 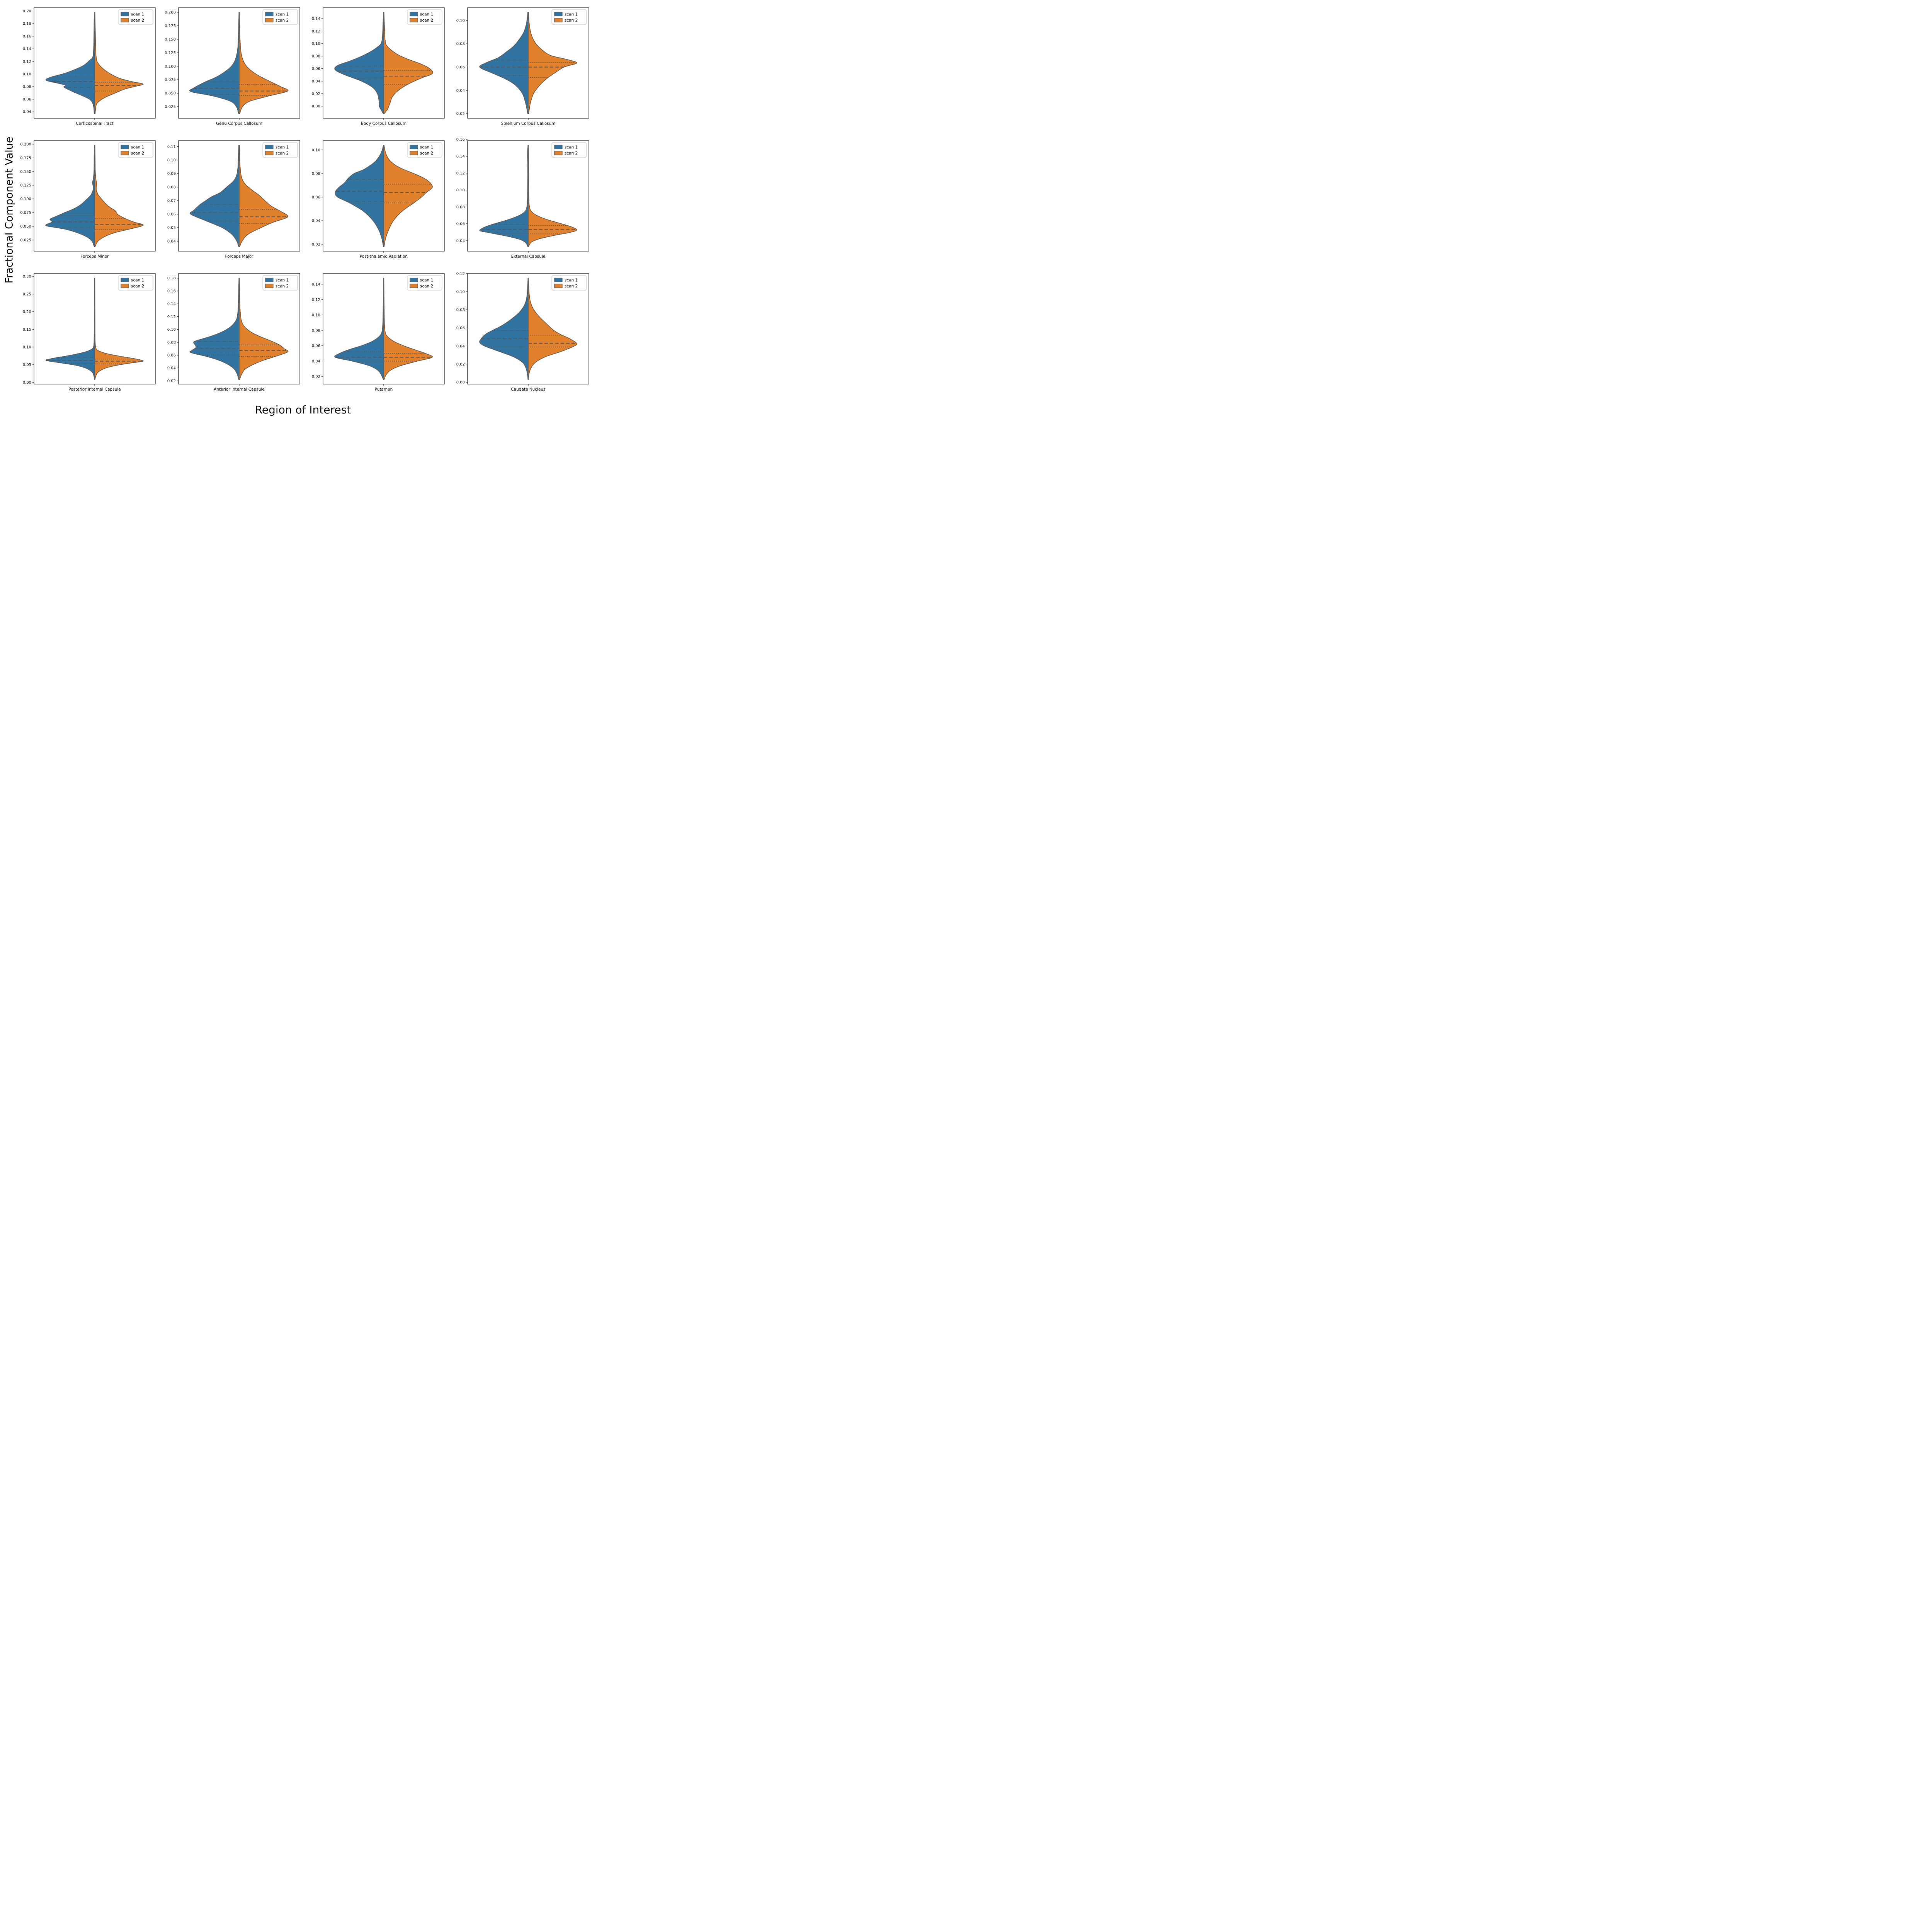 What do you see at coordinates (384, 390) in the screenshot?
I see `x-tick-label: Putamen` at bounding box center [384, 390].